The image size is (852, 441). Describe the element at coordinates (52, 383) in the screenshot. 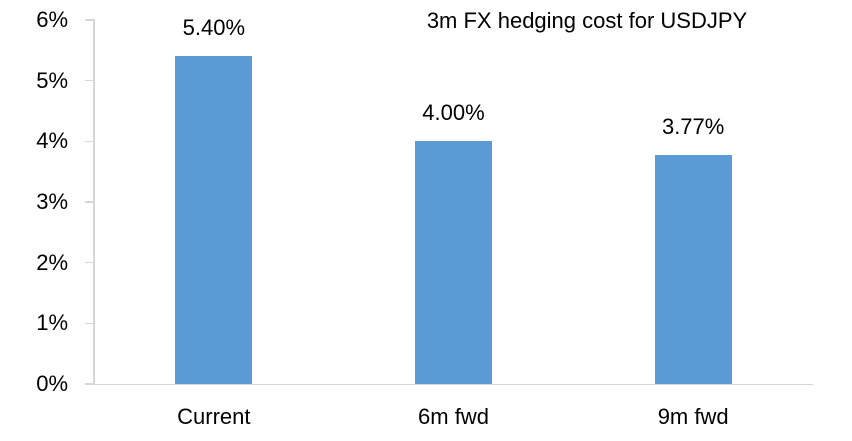

I see `y-axis-tick-label: 0%` at that location.